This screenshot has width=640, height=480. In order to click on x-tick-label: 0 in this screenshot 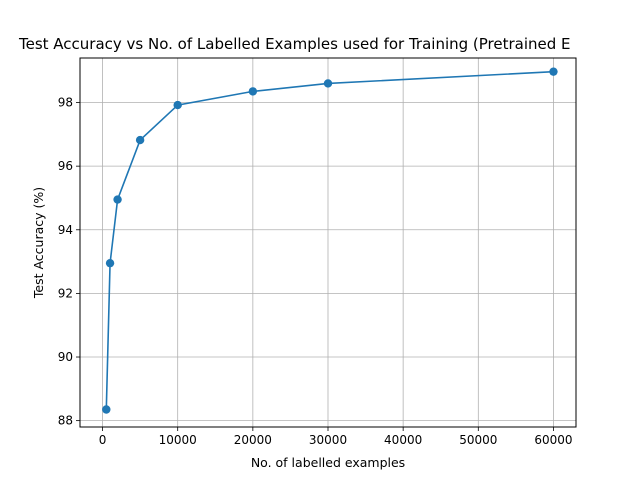, I will do `click(103, 440)`.